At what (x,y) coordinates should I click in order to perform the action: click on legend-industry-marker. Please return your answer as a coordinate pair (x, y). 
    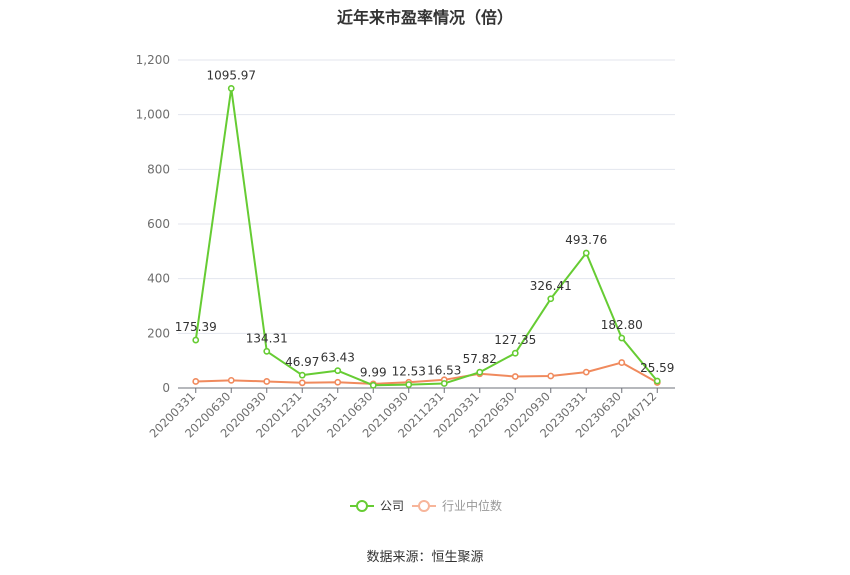
    Looking at the image, I should click on (424, 506).